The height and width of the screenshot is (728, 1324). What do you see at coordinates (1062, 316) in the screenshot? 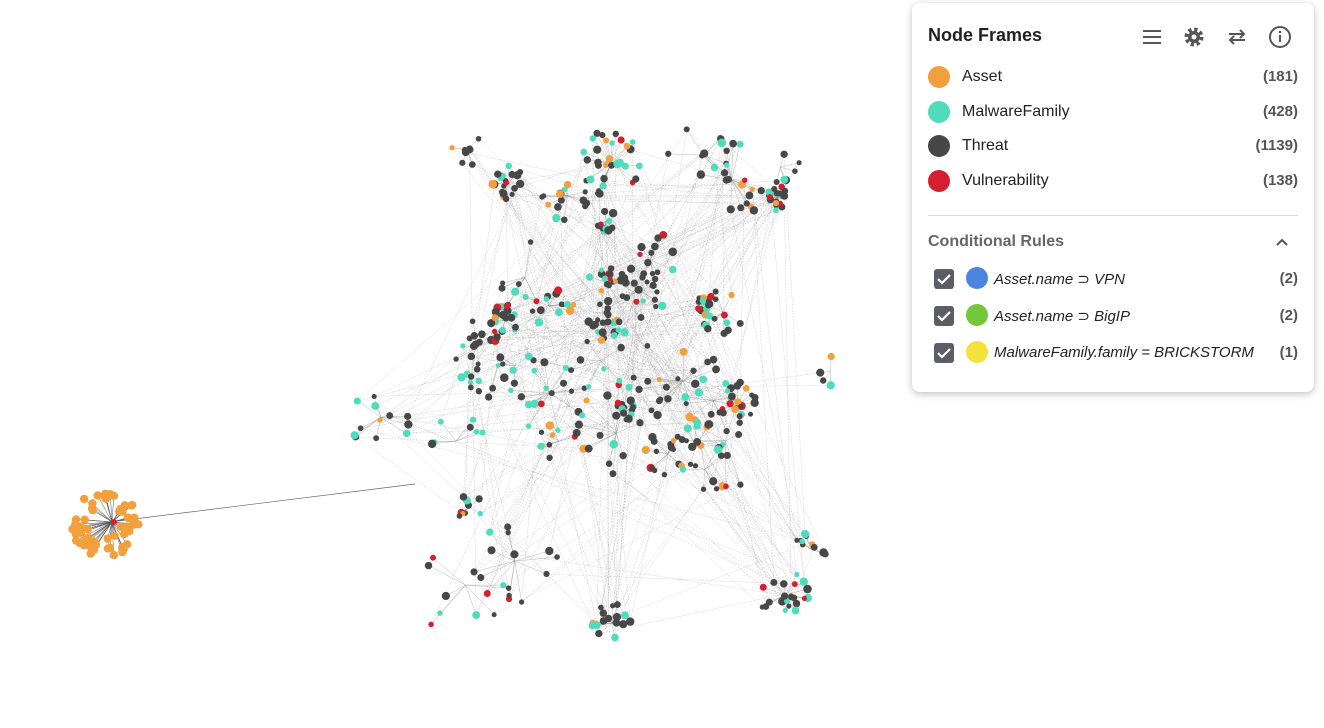
I see `rule-label: Asset.name ⊃ BigIP` at bounding box center [1062, 316].